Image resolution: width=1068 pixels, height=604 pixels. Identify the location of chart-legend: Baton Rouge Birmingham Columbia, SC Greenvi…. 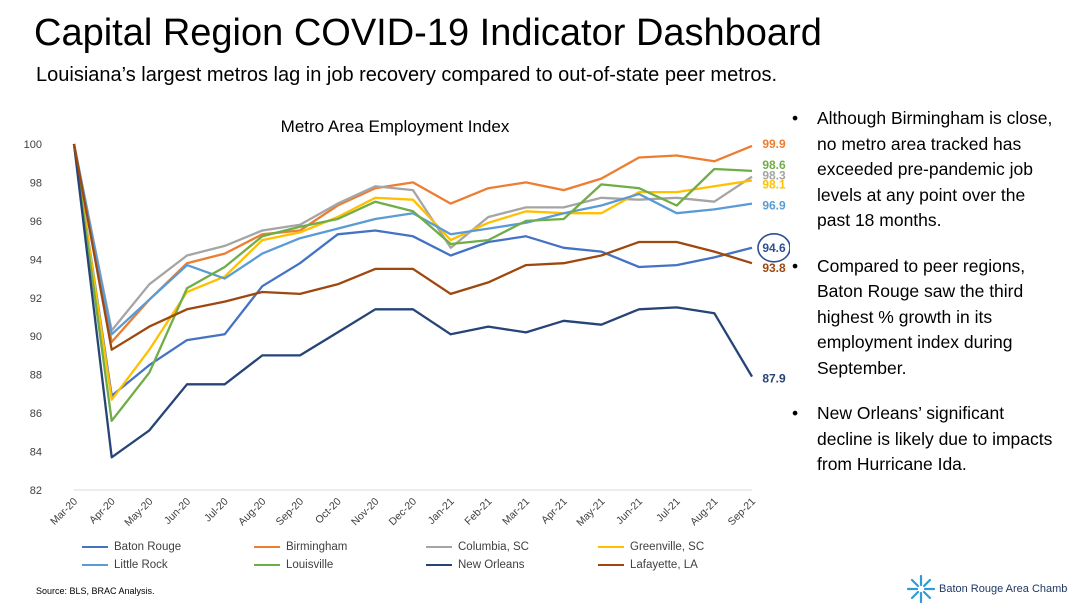
(427, 556).